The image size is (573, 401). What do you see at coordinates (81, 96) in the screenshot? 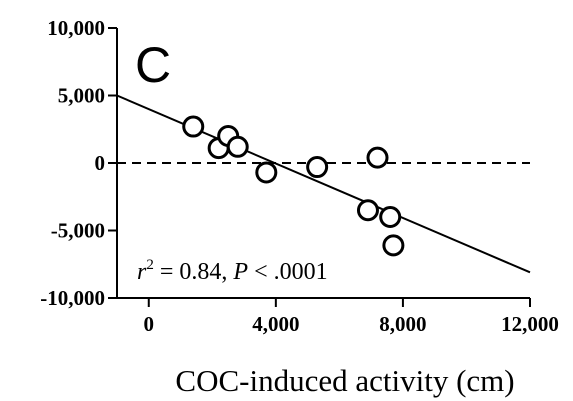
I see `y-tick-label: 5,000` at bounding box center [81, 96].